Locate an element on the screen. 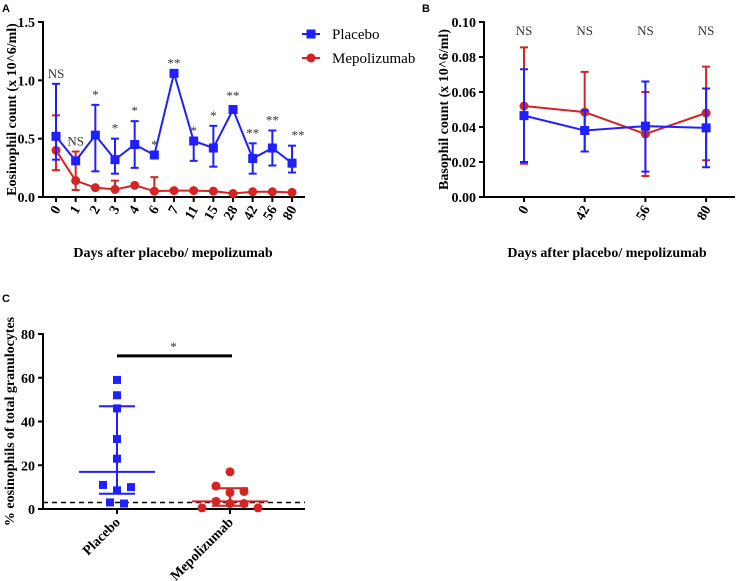 Image resolution: width=748 pixels, height=581 pixels. legend-mepolizumab-marker is located at coordinates (311, 58).